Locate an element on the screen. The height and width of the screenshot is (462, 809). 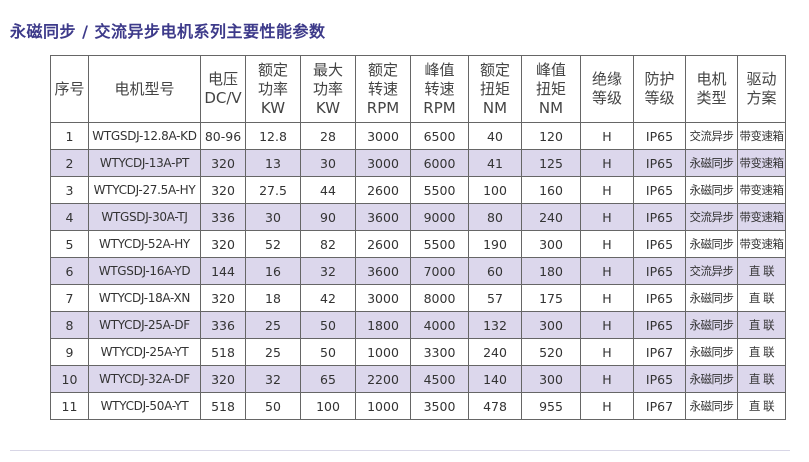
header-line: 功率 is located at coordinates (327, 88).